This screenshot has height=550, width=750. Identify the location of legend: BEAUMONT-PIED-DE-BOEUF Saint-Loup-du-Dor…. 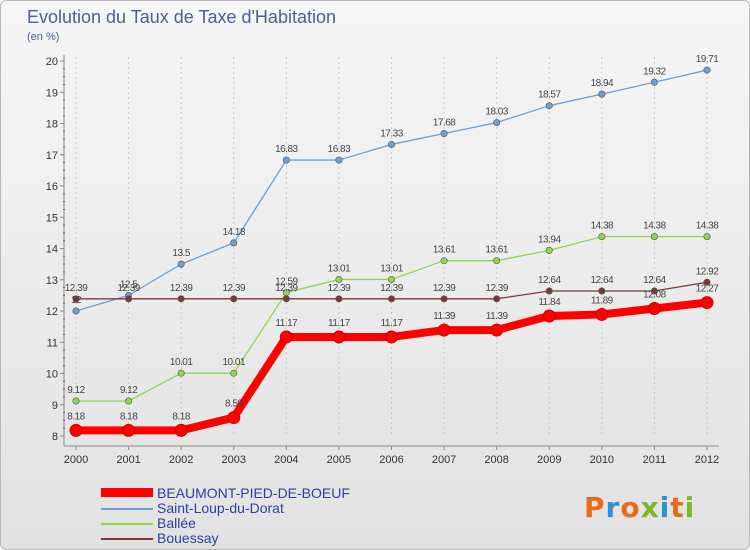
(251, 515).